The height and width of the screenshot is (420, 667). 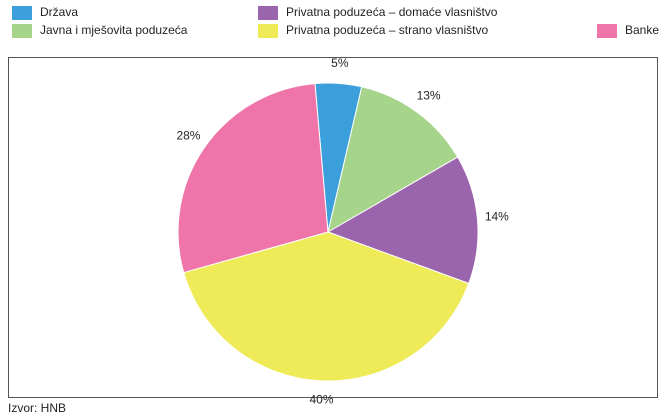 I want to click on data-label: 5%, so click(x=340, y=63).